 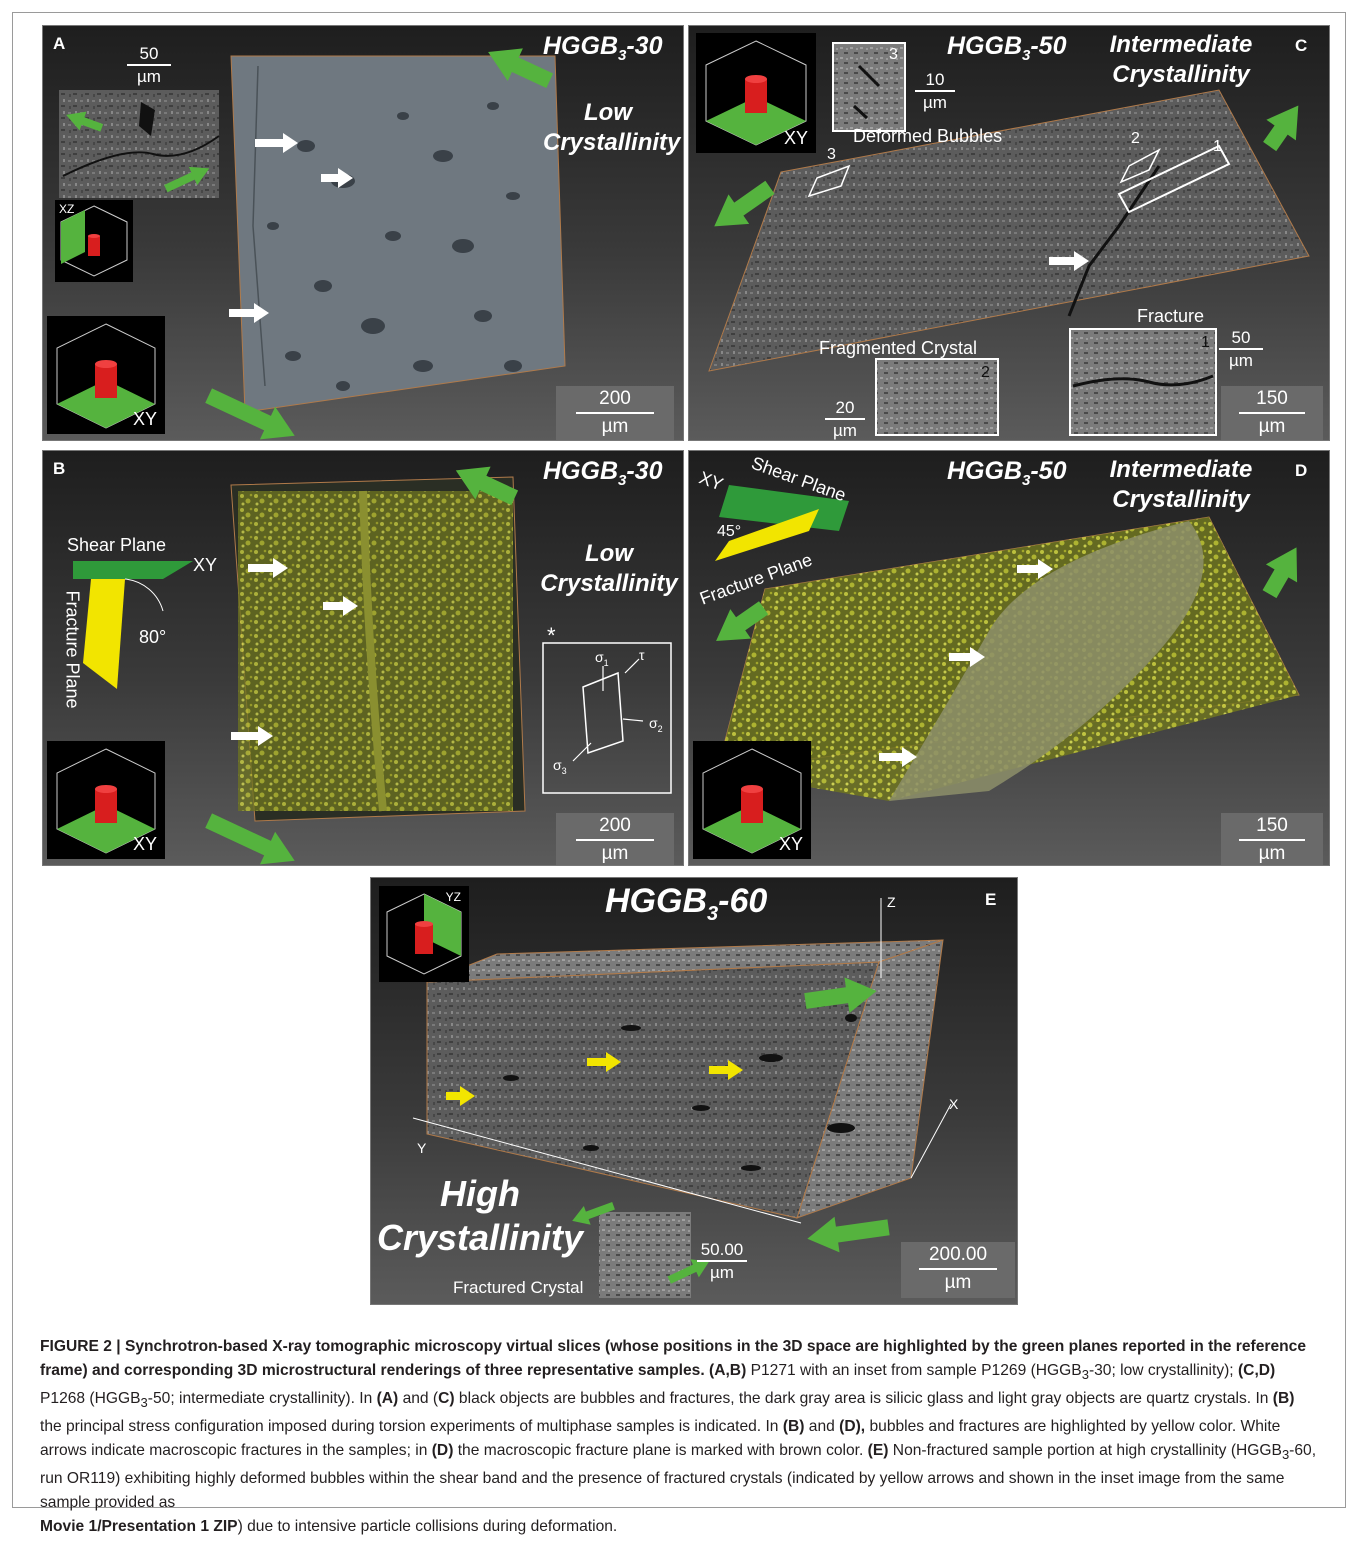 What do you see at coordinates (1163, 1370) in the screenshot?
I see `caption-text: -30; low crystallinity);` at bounding box center [1163, 1370].